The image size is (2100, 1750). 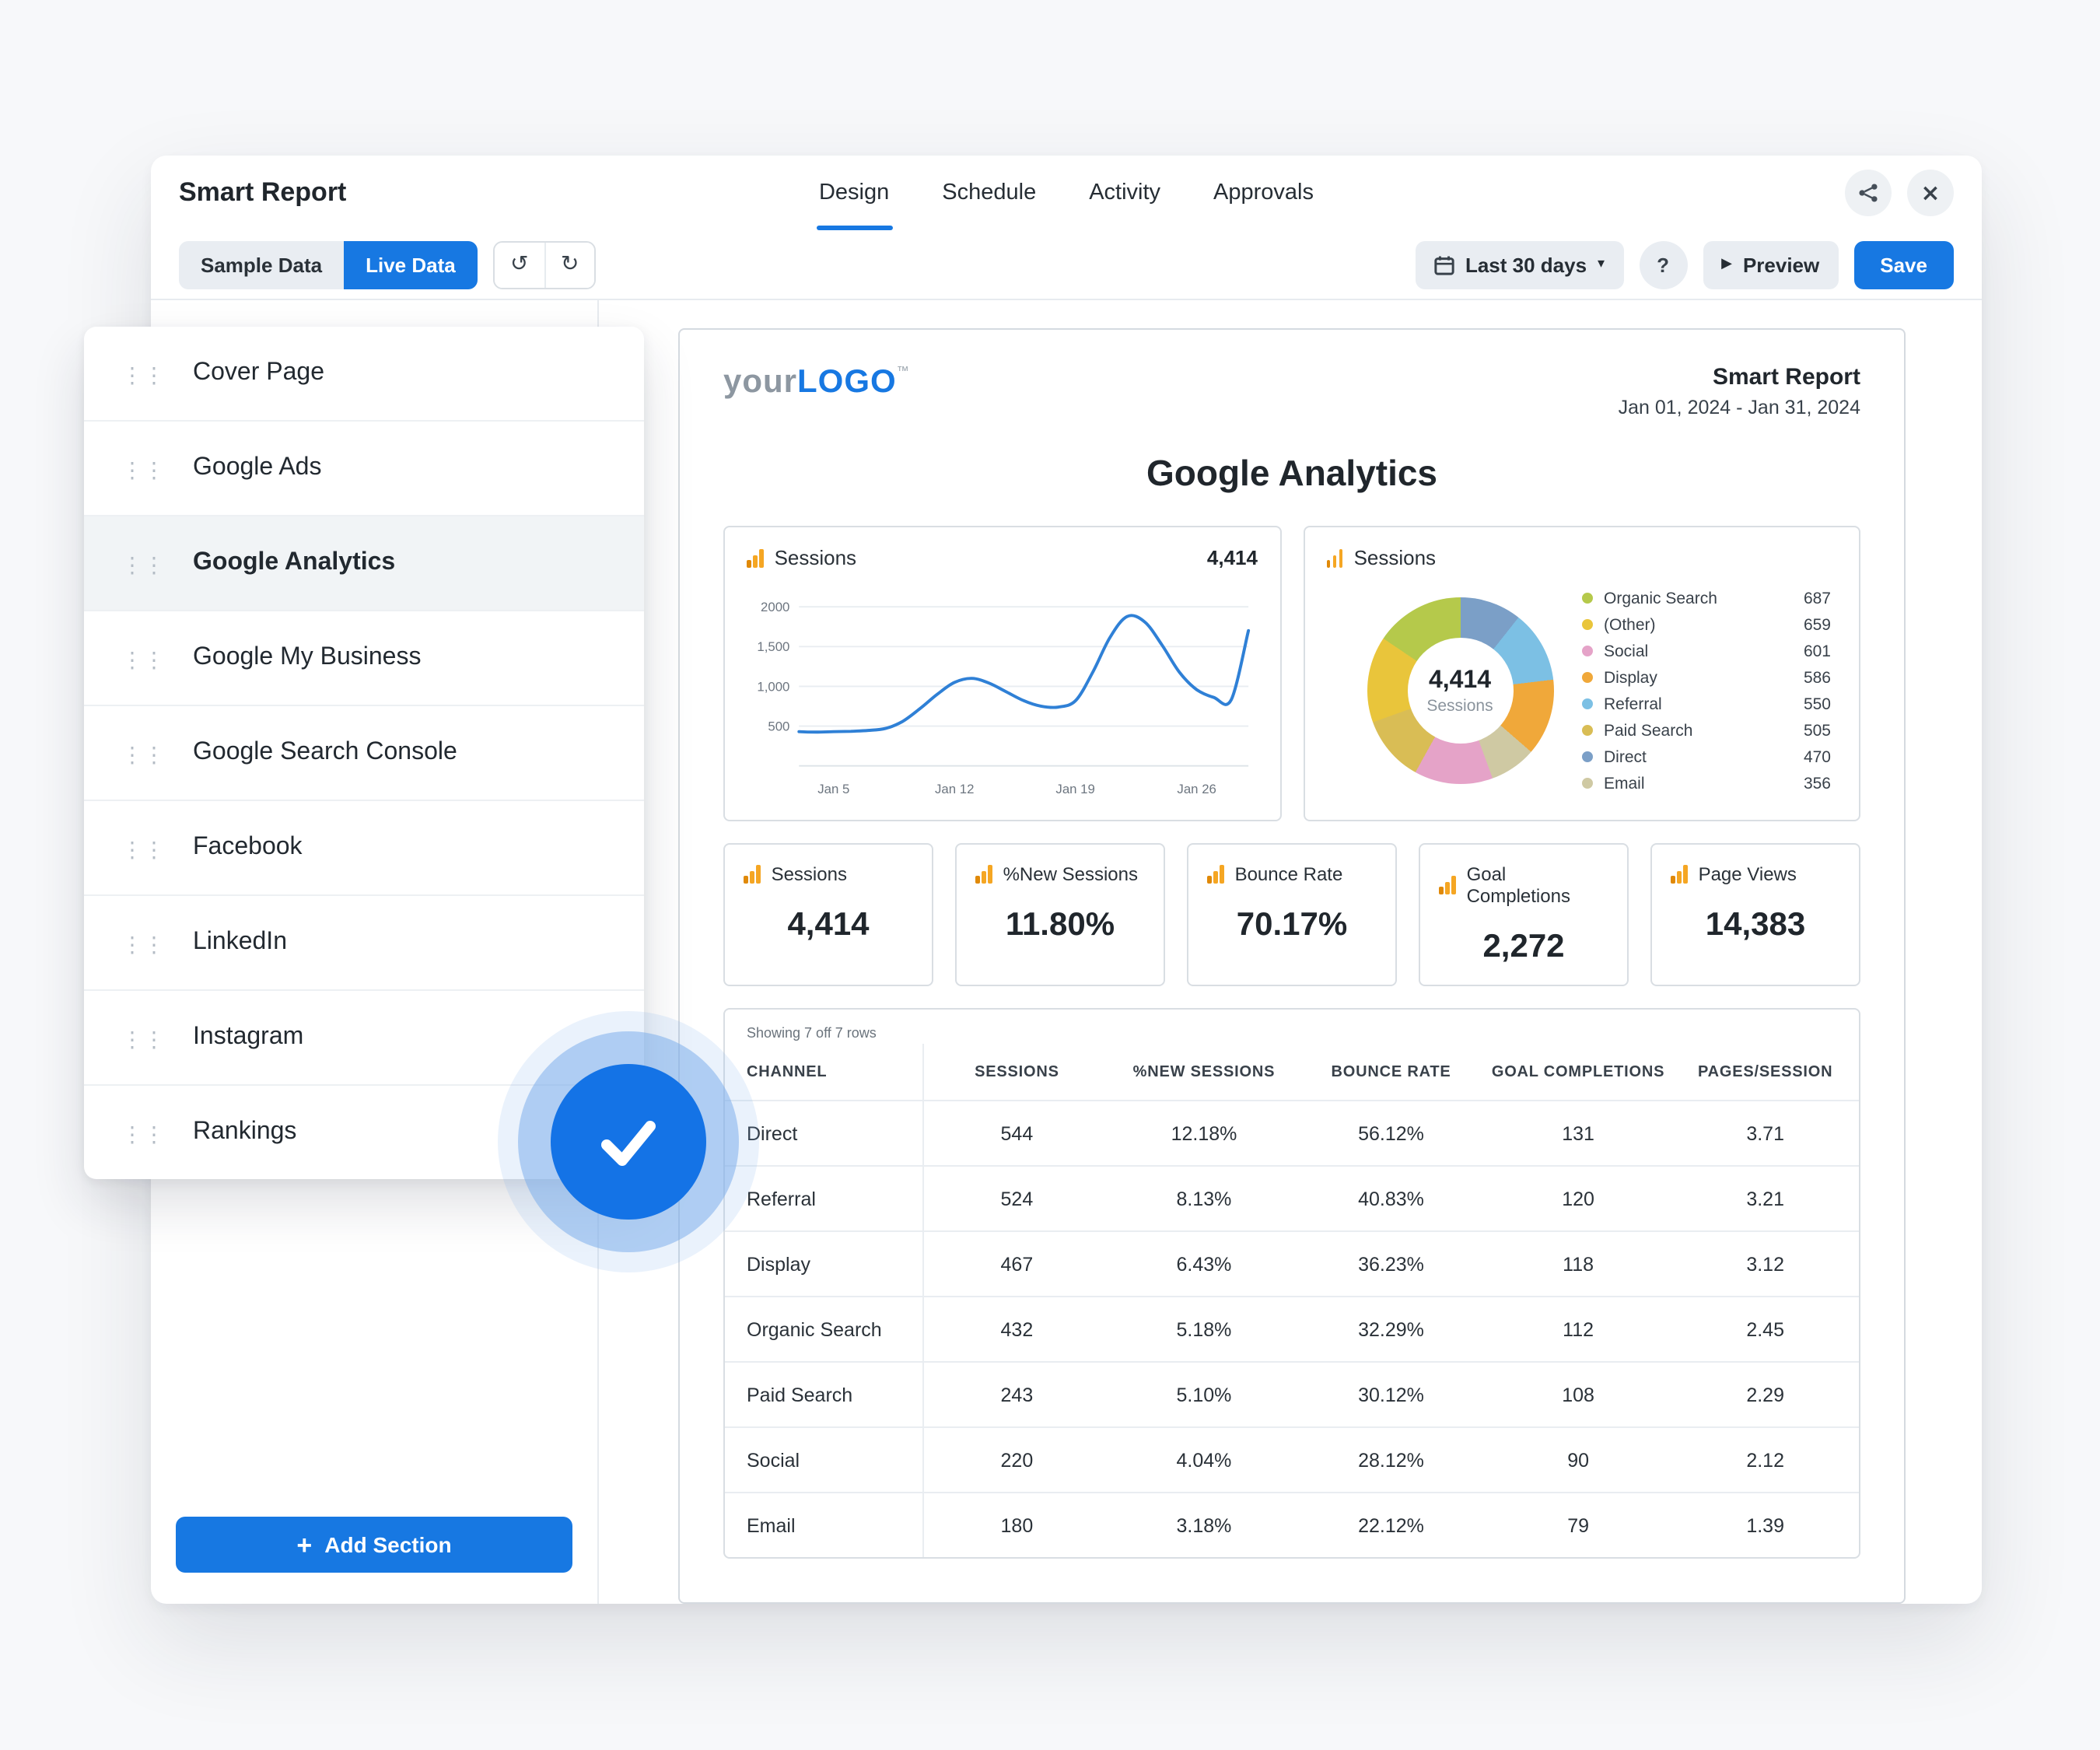 I want to click on table-row: Display 467 6.43% 36.23% 118 3.12, so click(x=1292, y=1263).